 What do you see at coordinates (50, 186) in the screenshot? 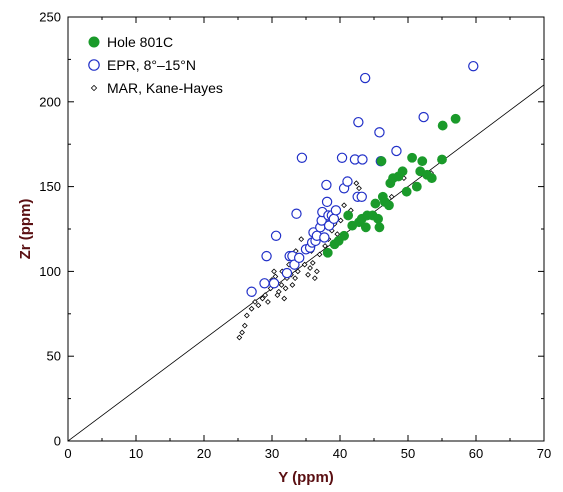
I see `y-tick-label: 150` at bounding box center [50, 186].